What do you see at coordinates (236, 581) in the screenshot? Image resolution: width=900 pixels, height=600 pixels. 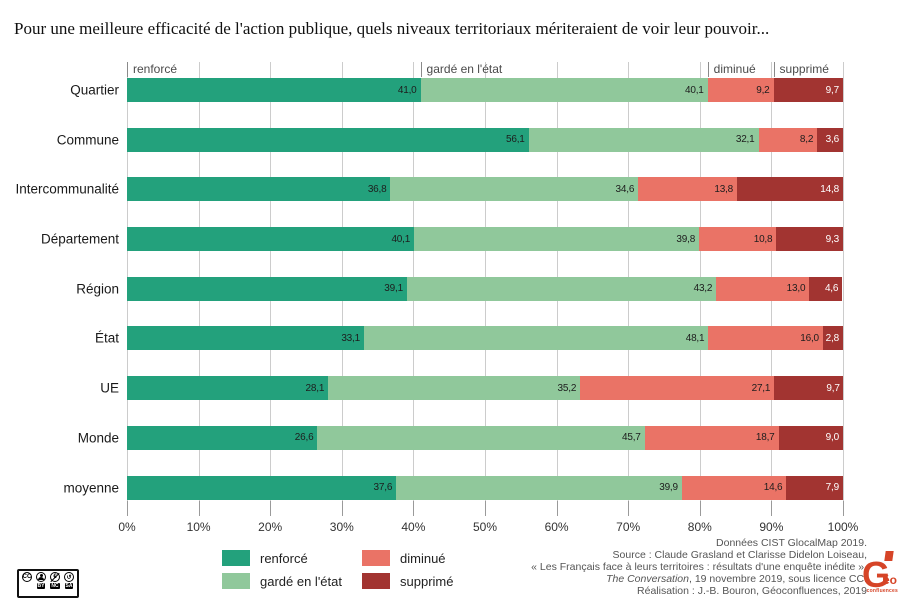 I see `legend-swatch-garde` at bounding box center [236, 581].